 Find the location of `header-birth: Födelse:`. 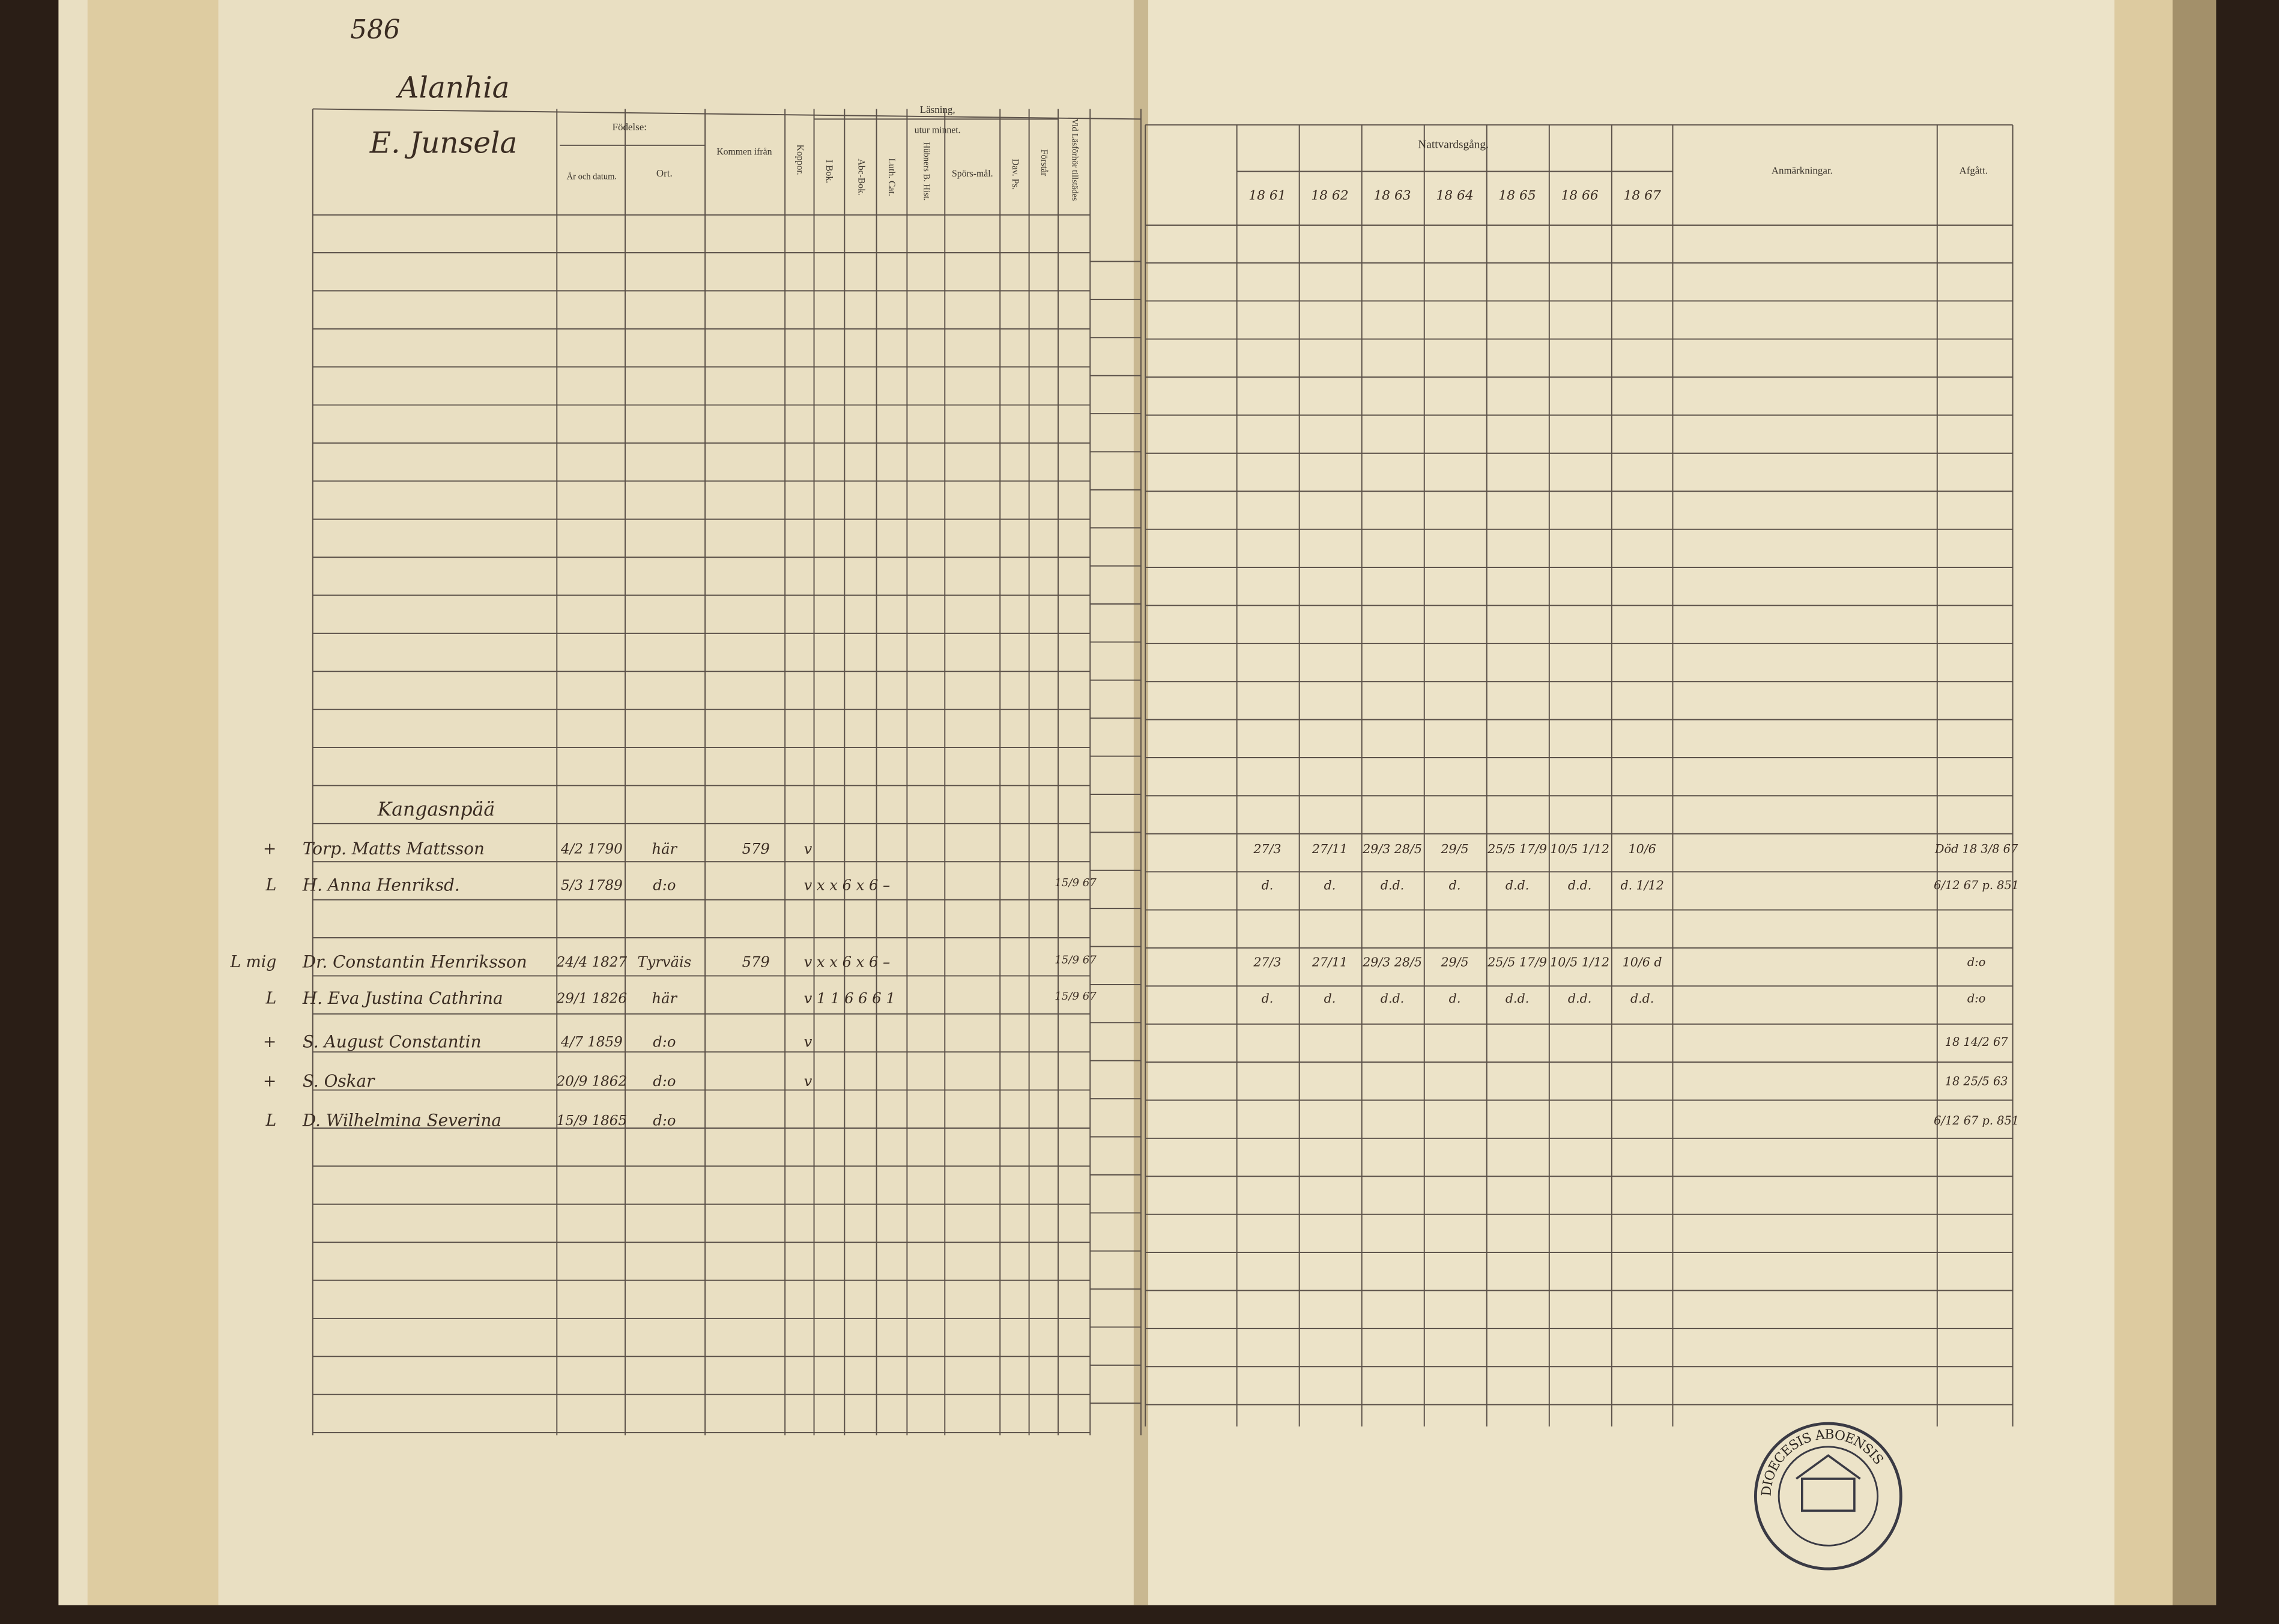

header-birth: Födelse: is located at coordinates (630, 127).